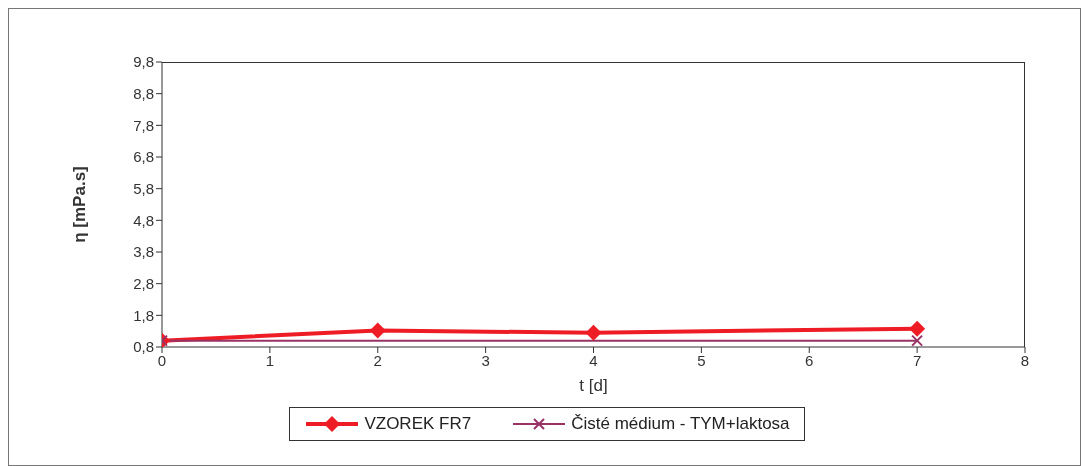 The image size is (1089, 466). I want to click on x-tick-label: 4, so click(593, 360).